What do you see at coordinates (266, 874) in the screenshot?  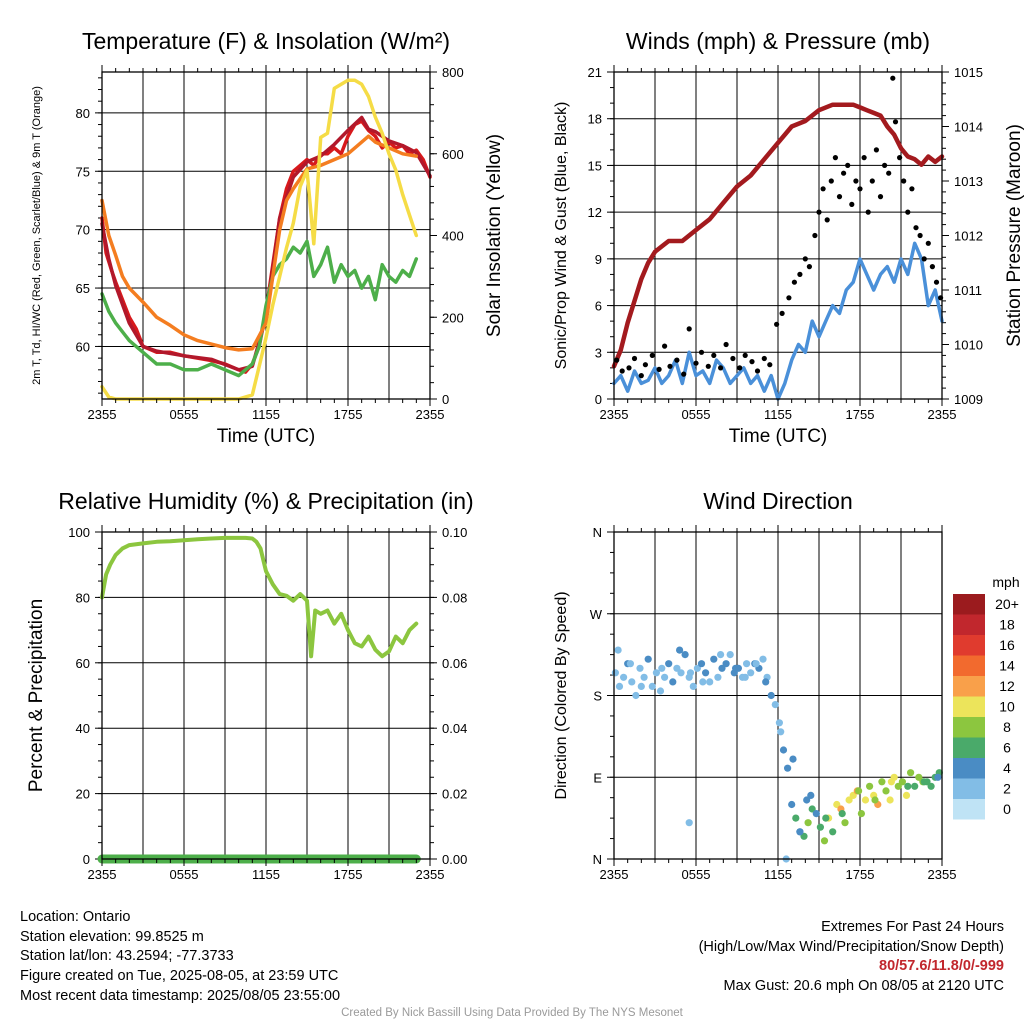 I see `x-tick-label: 1155` at bounding box center [266, 874].